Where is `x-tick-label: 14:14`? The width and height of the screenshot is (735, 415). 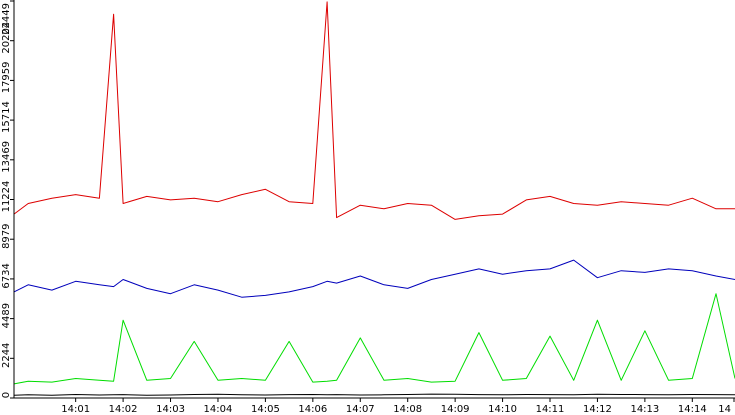
x-tick-label: 14:14 is located at coordinates (692, 409).